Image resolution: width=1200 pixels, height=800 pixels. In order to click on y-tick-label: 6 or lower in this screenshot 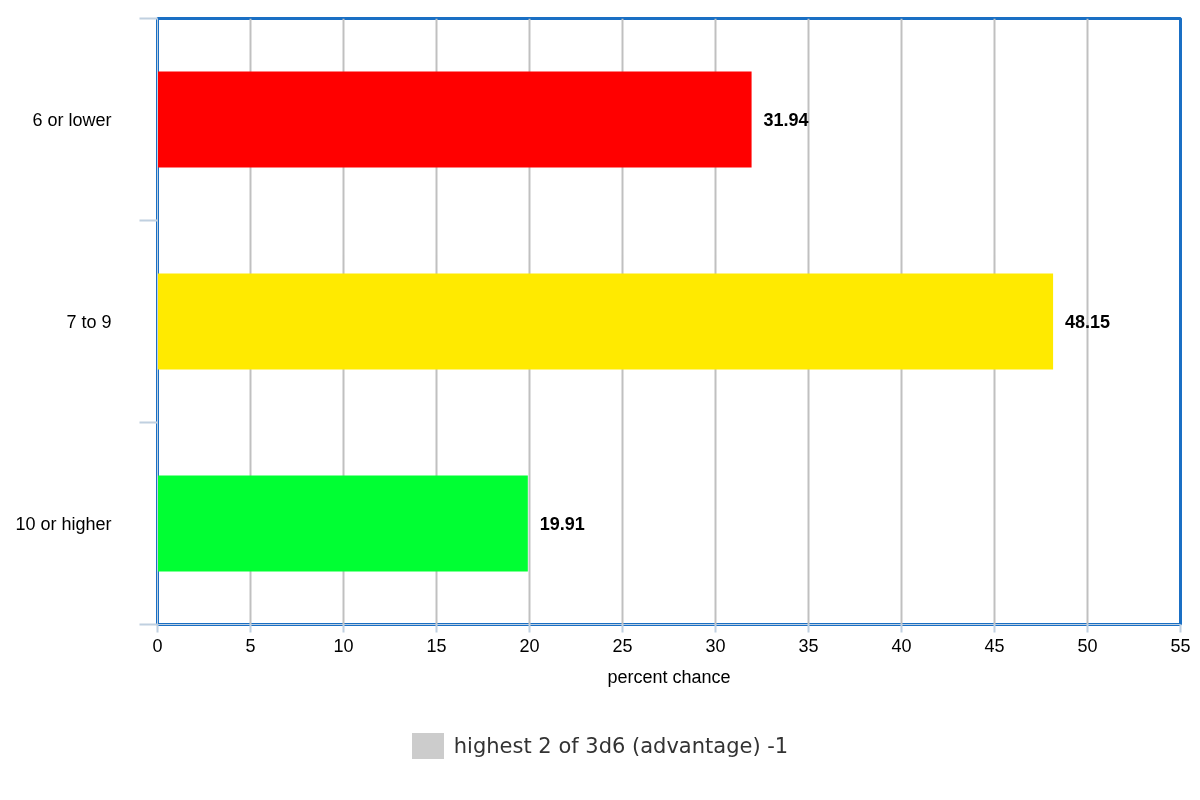, I will do `click(72, 119)`.